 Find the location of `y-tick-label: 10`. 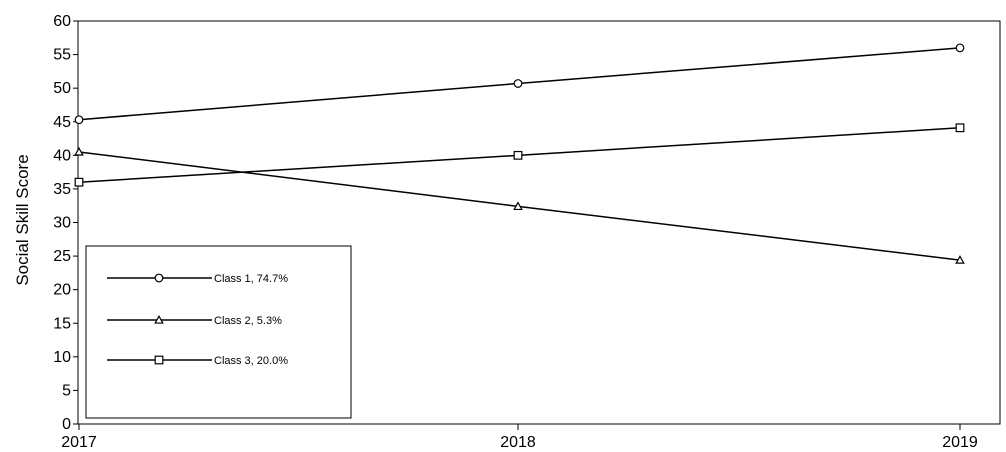

y-tick-label: 10 is located at coordinates (62, 357).